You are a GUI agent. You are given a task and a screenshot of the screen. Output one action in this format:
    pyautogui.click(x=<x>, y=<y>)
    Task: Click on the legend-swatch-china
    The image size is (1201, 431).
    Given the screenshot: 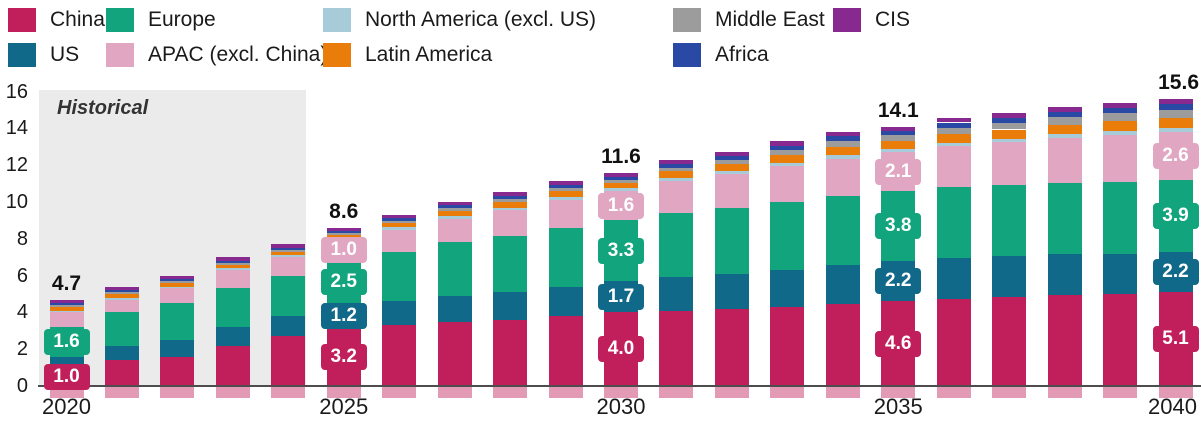 What is the action you would take?
    pyautogui.click(x=22, y=20)
    